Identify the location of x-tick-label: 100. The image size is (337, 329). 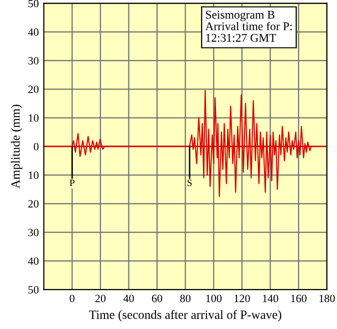
(214, 298).